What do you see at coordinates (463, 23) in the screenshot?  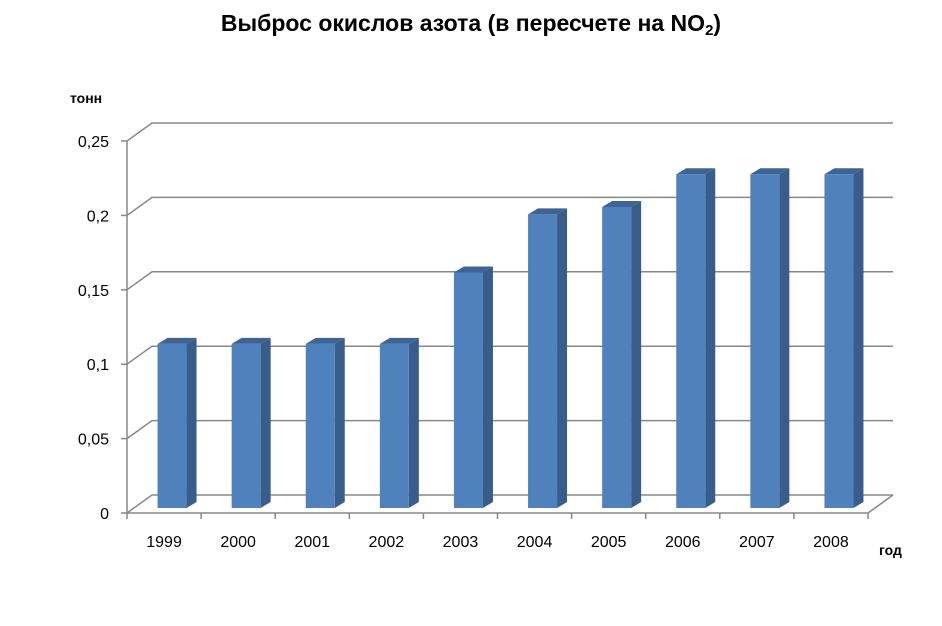 I see `chart-title-text: Выброс окислов азота (в пересчете на NO` at bounding box center [463, 23].